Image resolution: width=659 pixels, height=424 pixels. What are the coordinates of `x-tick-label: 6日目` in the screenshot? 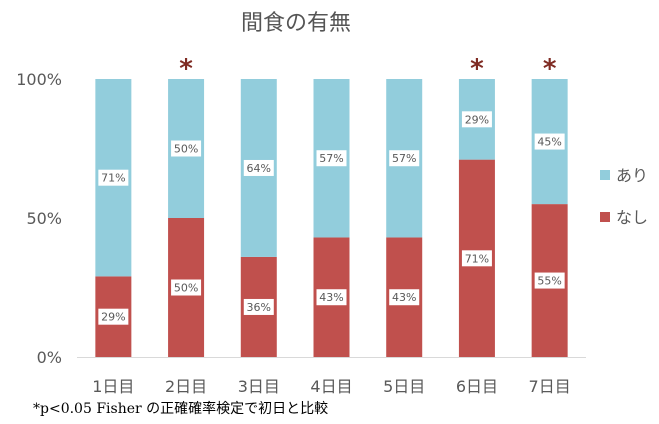 It's located at (477, 386).